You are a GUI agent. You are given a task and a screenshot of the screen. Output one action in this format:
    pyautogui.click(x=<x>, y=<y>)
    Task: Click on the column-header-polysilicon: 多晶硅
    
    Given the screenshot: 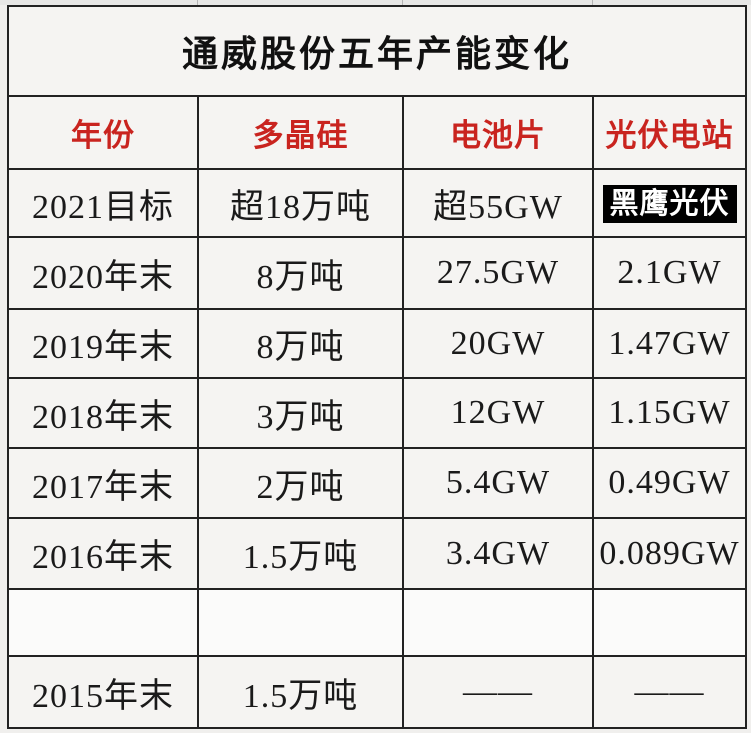 What is the action you would take?
    pyautogui.click(x=300, y=132)
    